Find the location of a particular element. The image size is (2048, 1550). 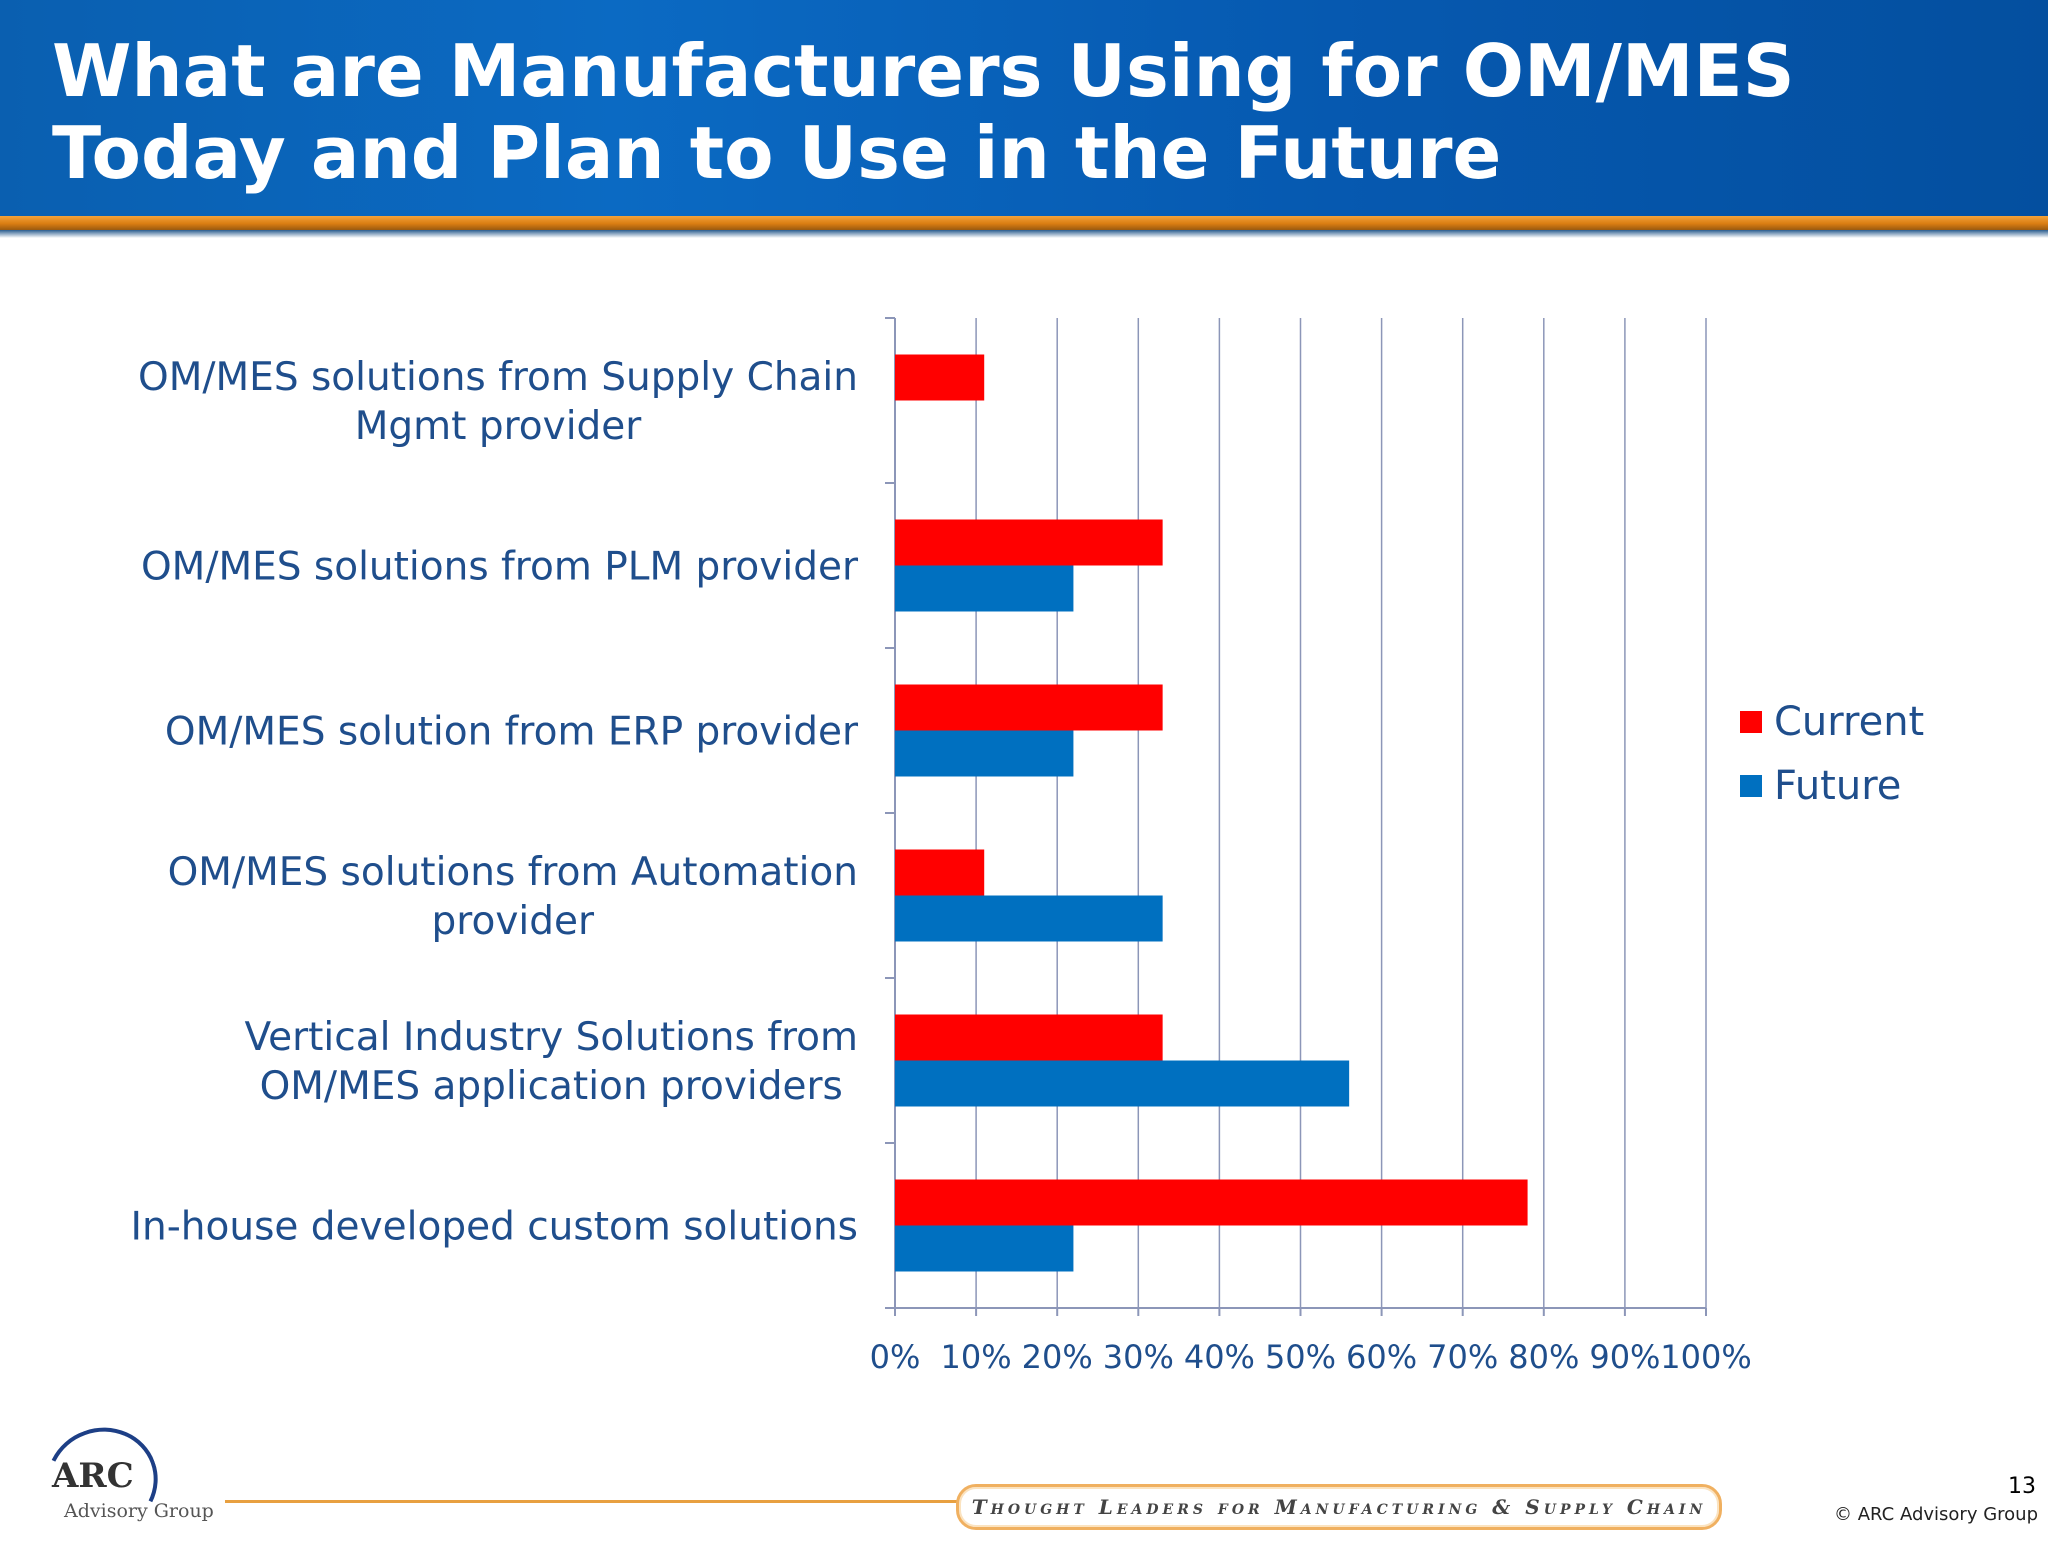

x-tick-label: 10% is located at coordinates (976, 1357).